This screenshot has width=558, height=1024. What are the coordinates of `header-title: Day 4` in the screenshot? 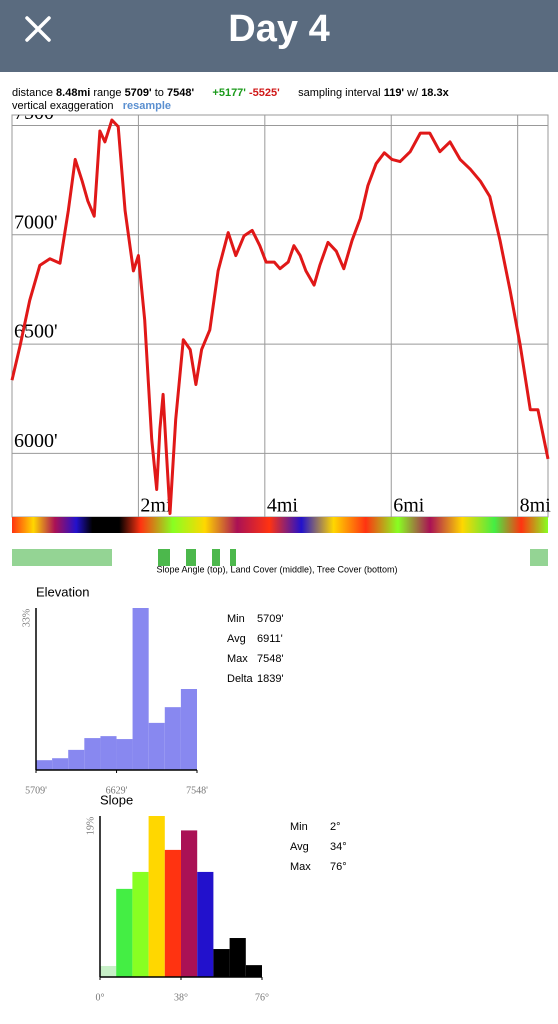 It's located at (279, 29).